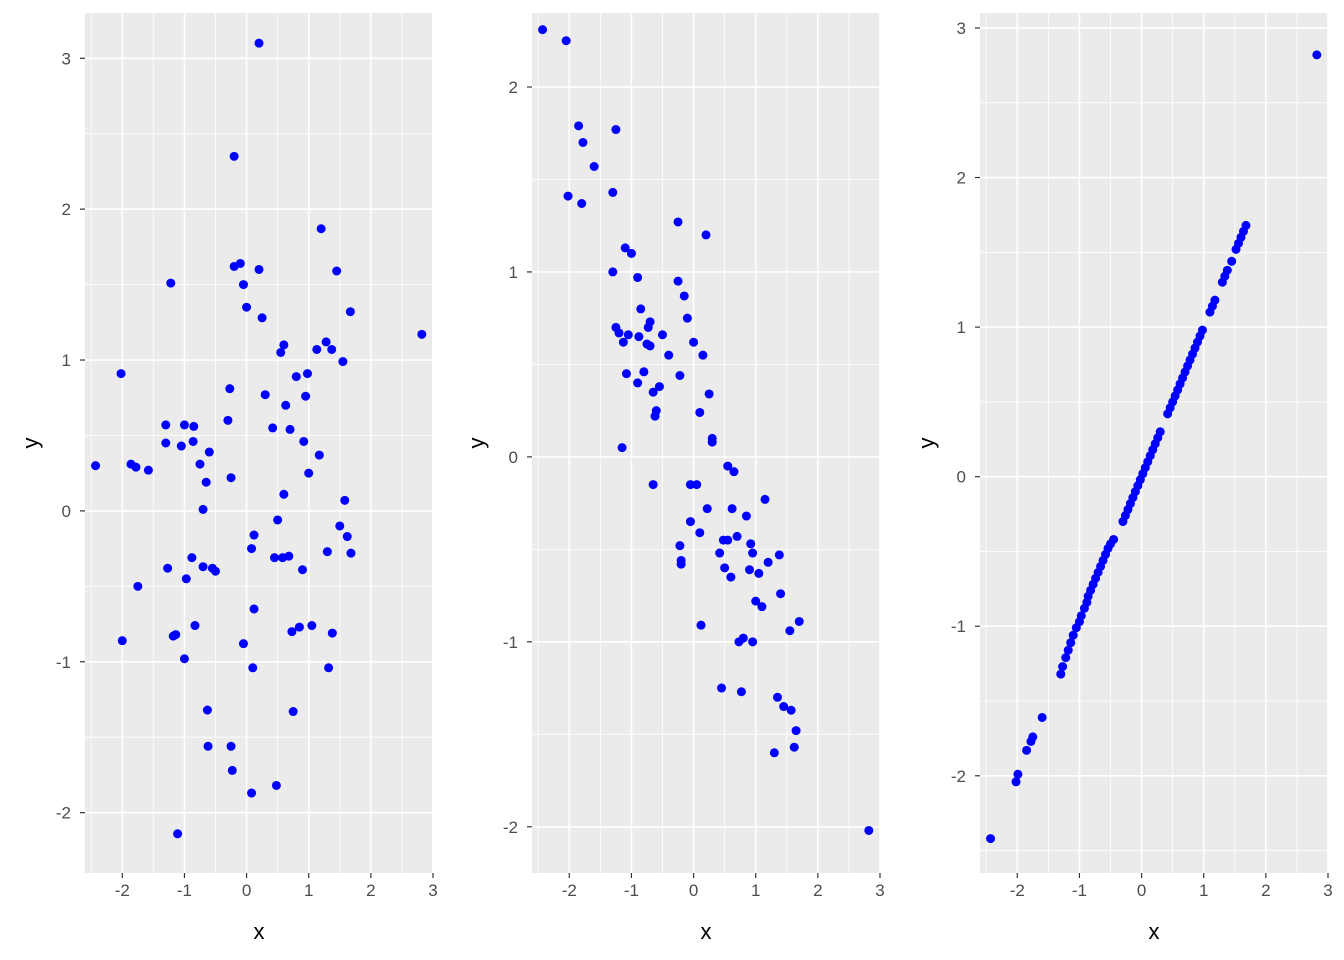  I want to click on y-tick-label: 3, so click(961, 28).